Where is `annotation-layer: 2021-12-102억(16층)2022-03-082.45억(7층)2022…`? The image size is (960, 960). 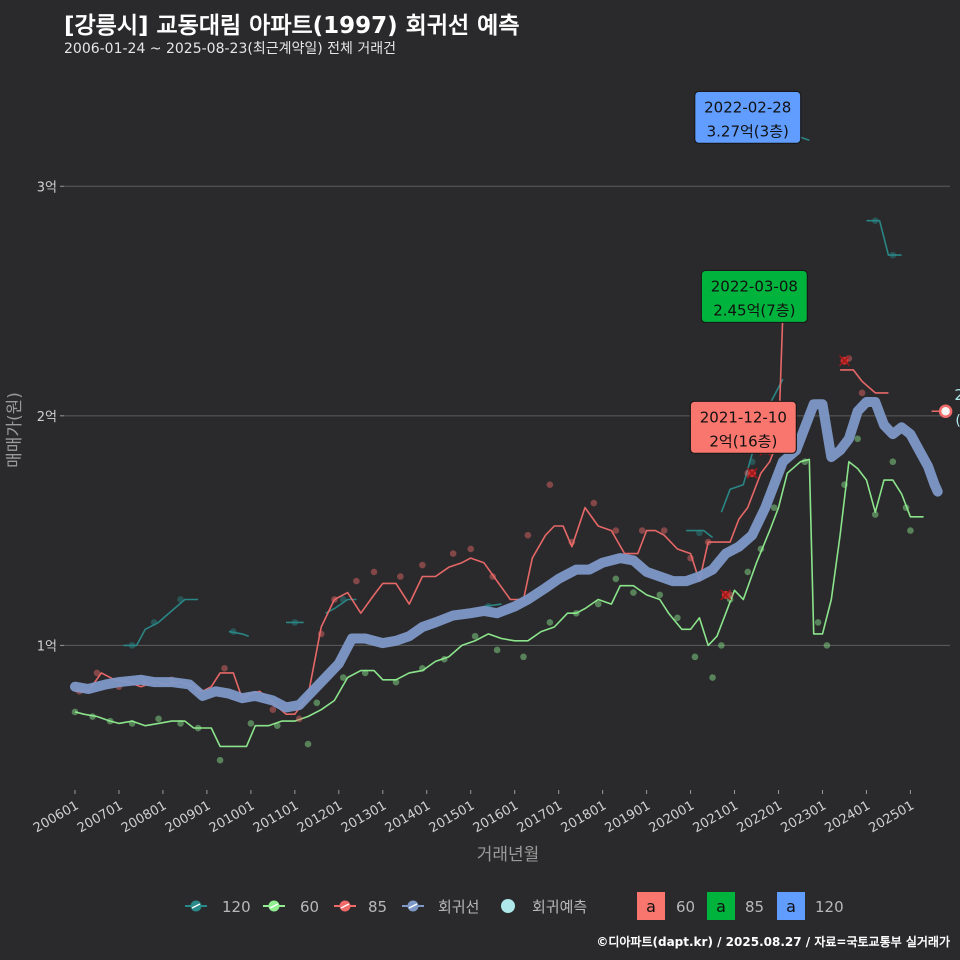 annotation-layer: 2021-12-102억(16층)2022-03-082.45억(7층)2022… is located at coordinates (748, 272).